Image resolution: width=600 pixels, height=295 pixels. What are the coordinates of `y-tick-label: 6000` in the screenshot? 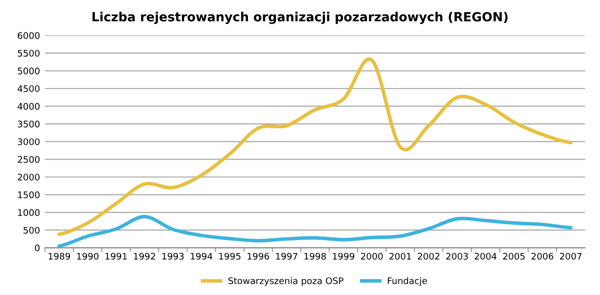 It's located at (29, 35).